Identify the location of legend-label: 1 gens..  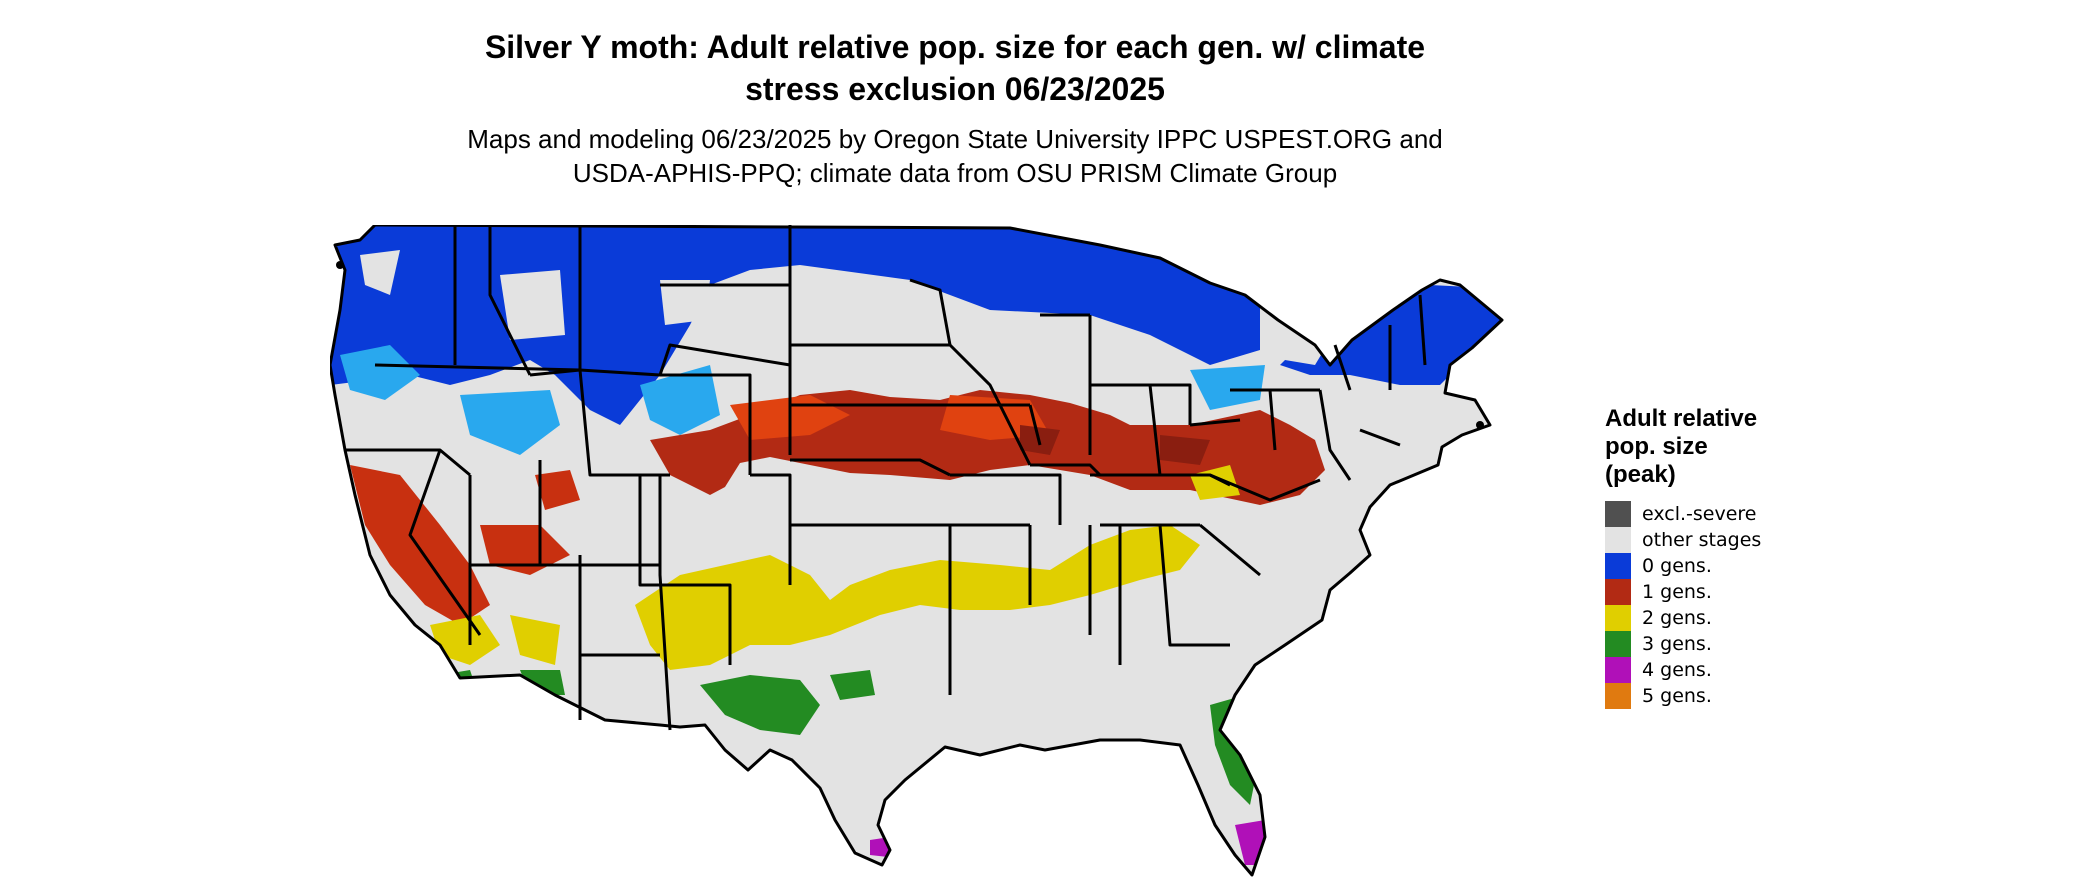
(1677, 592).